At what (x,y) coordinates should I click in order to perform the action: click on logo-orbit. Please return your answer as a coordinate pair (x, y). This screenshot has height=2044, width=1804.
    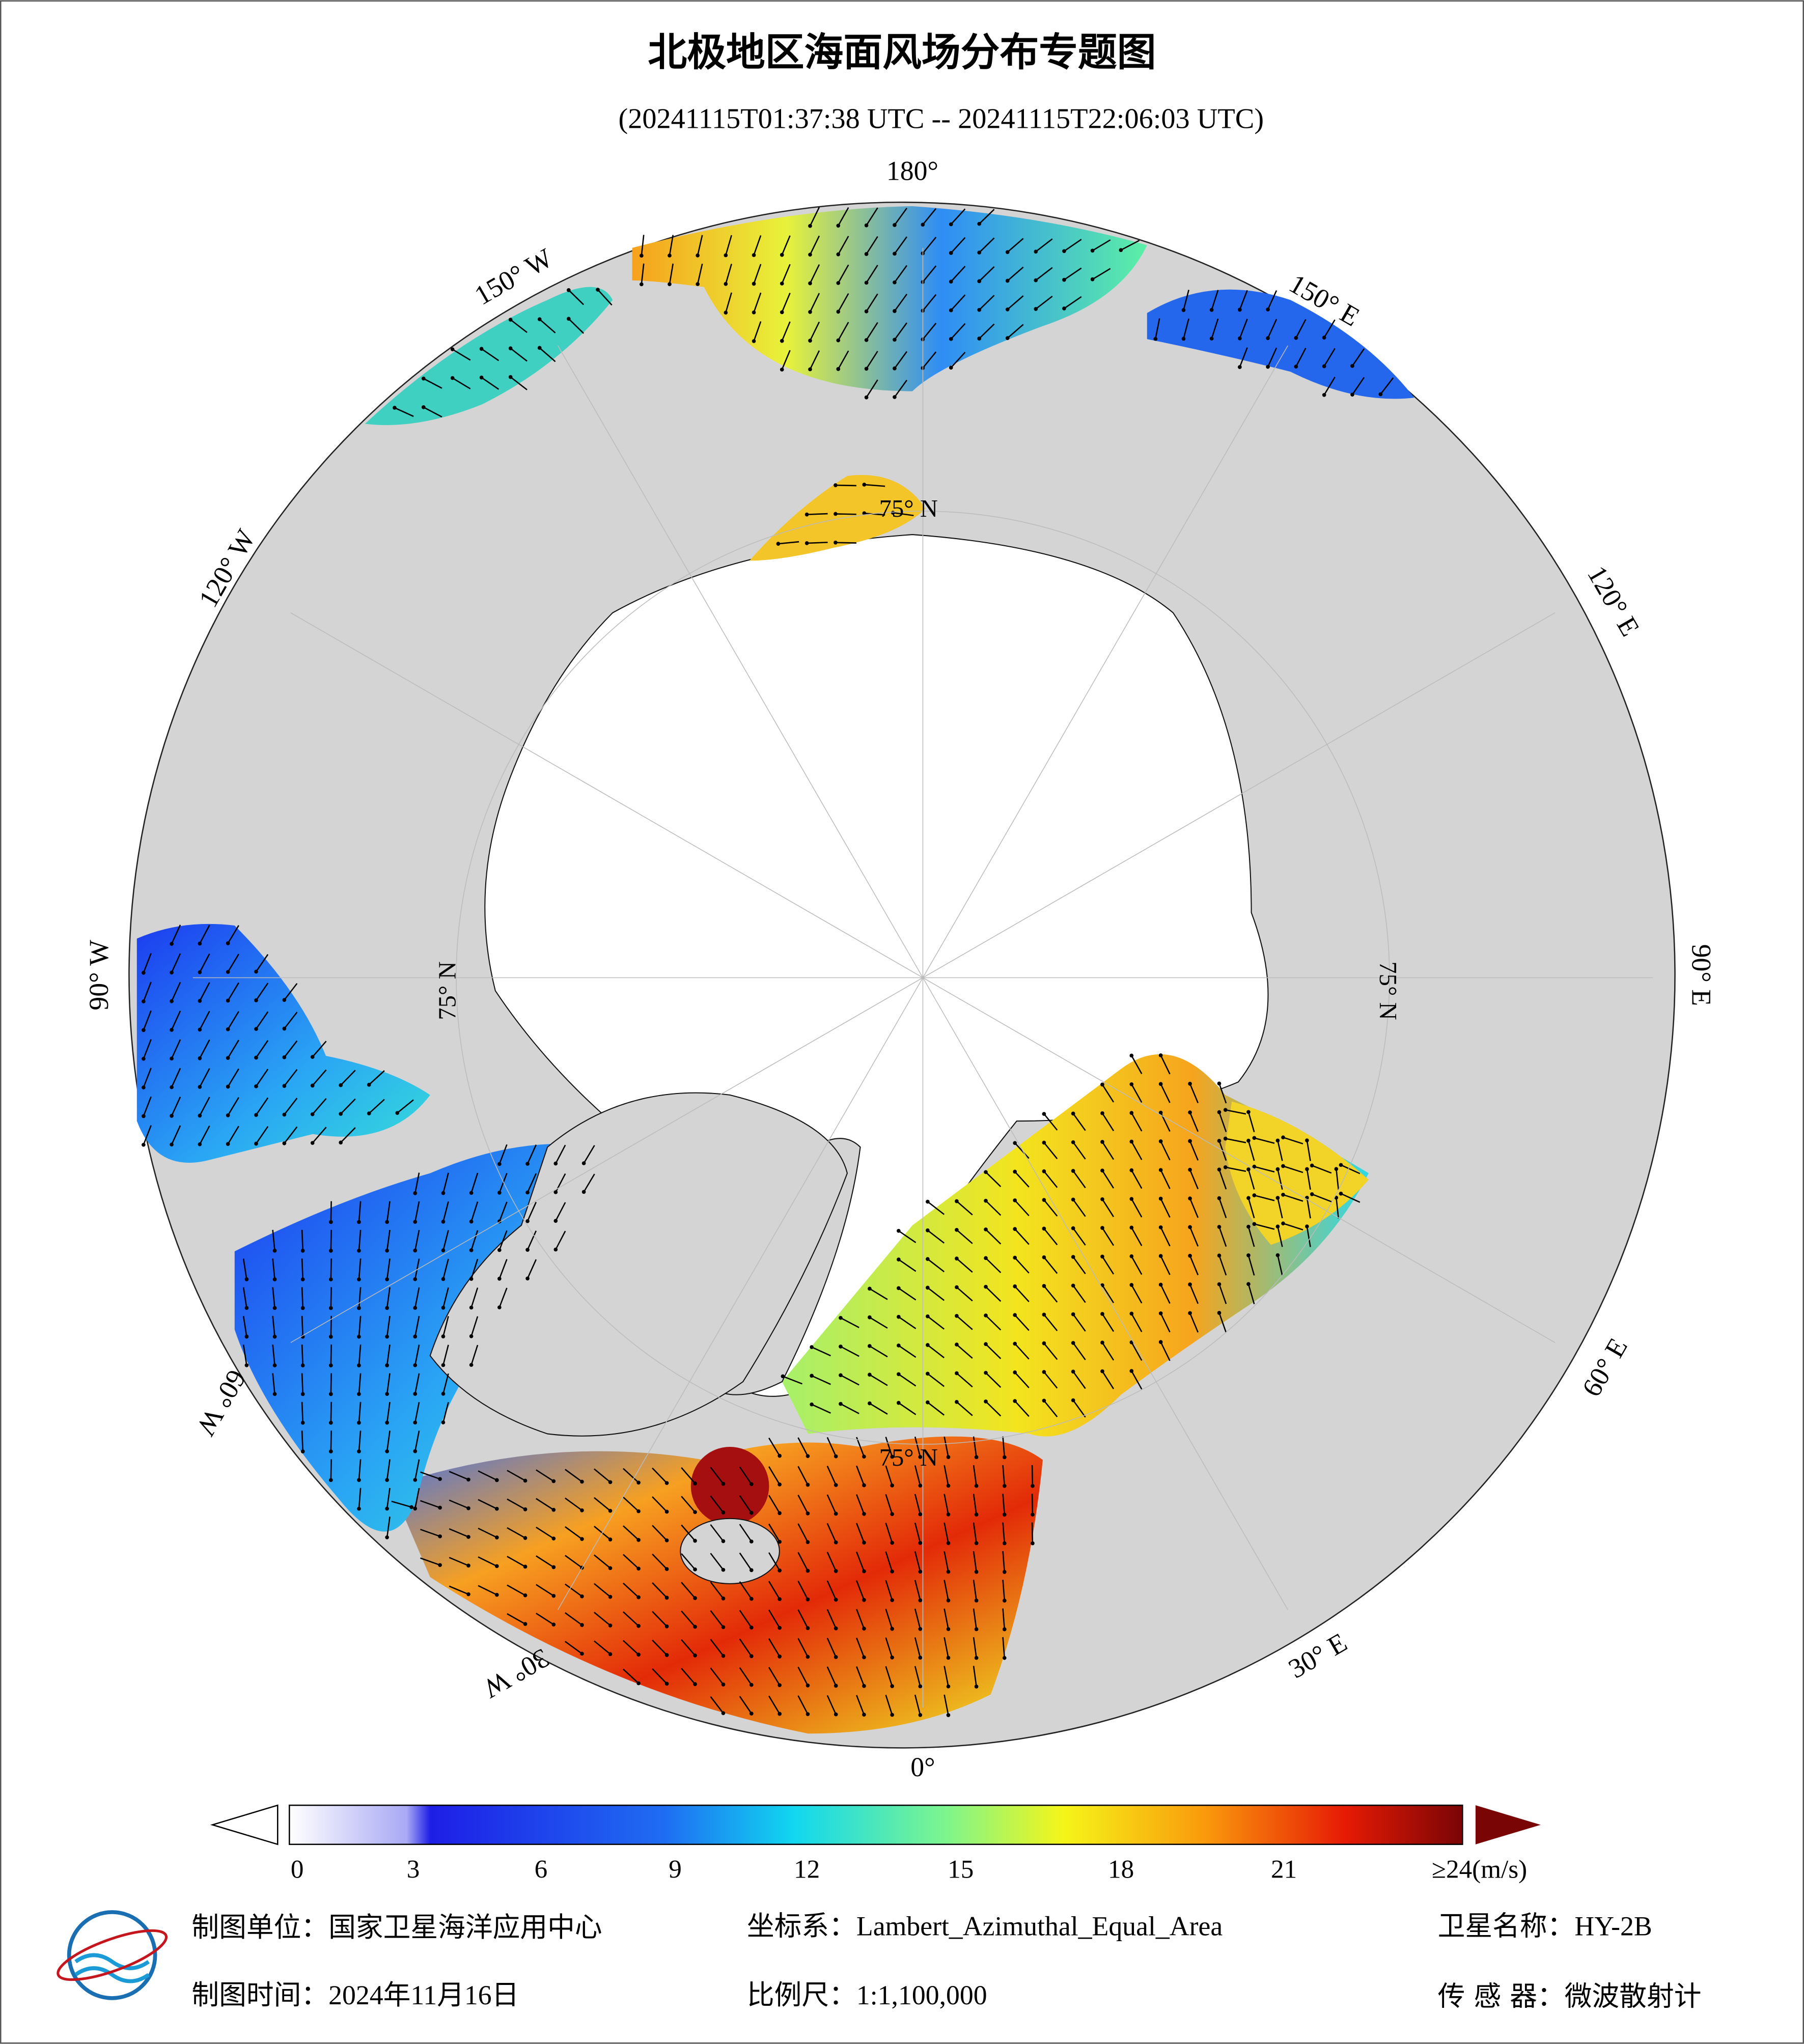
    Looking at the image, I should click on (112, 1955).